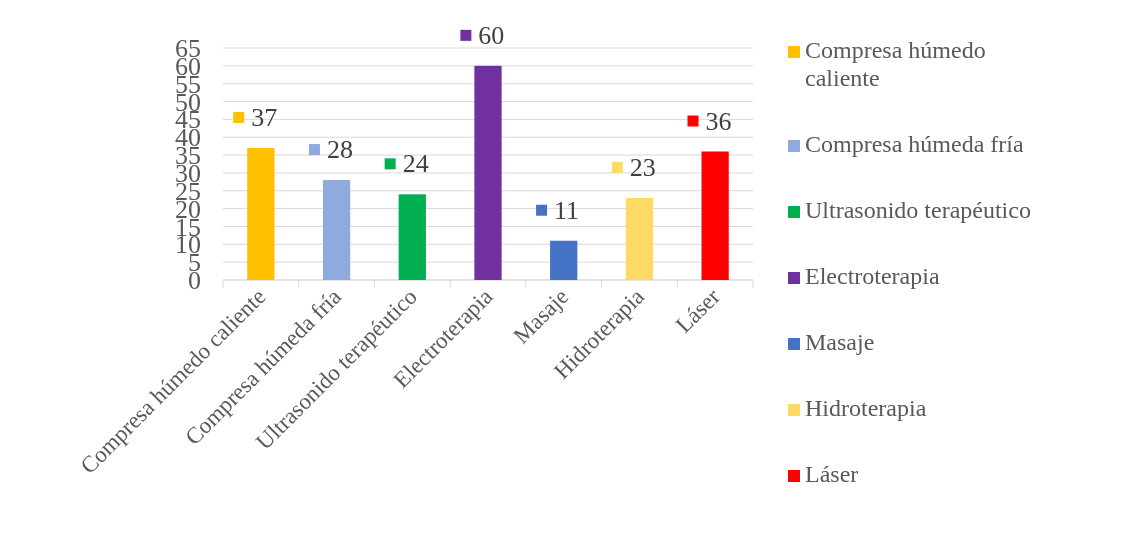  I want to click on data-label: 24, so click(415, 164).